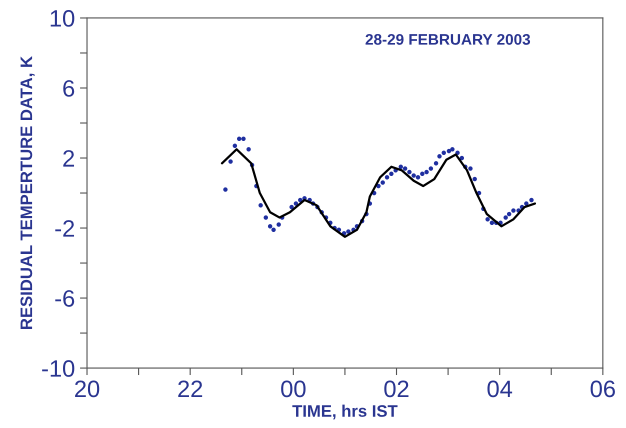 The image size is (626, 428). Describe the element at coordinates (68, 88) in the screenshot. I see `y-tick-label: 6` at that location.